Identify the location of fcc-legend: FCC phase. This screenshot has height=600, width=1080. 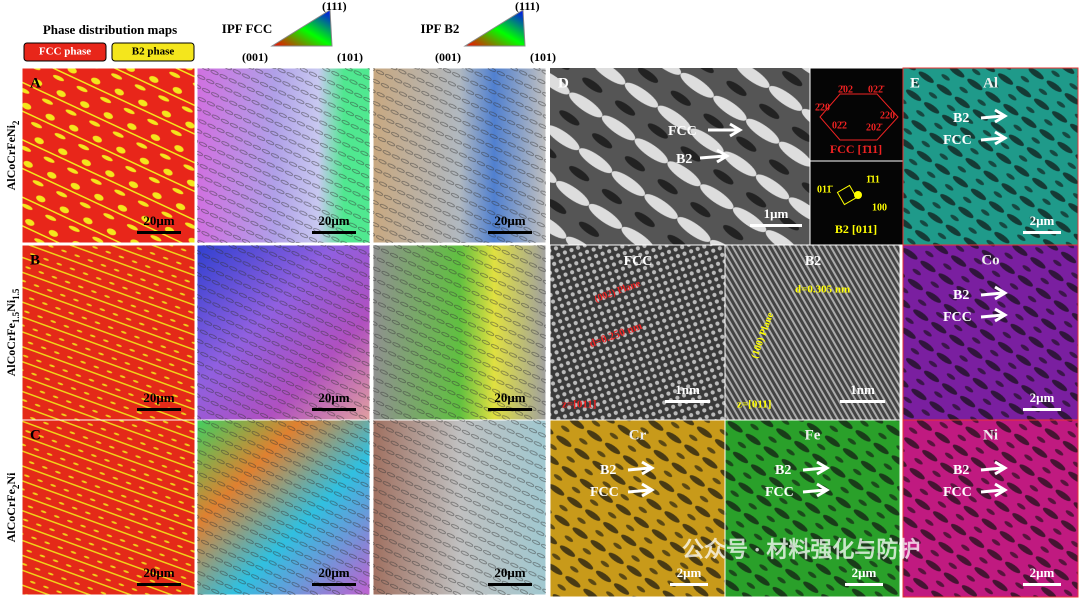
(65, 52).